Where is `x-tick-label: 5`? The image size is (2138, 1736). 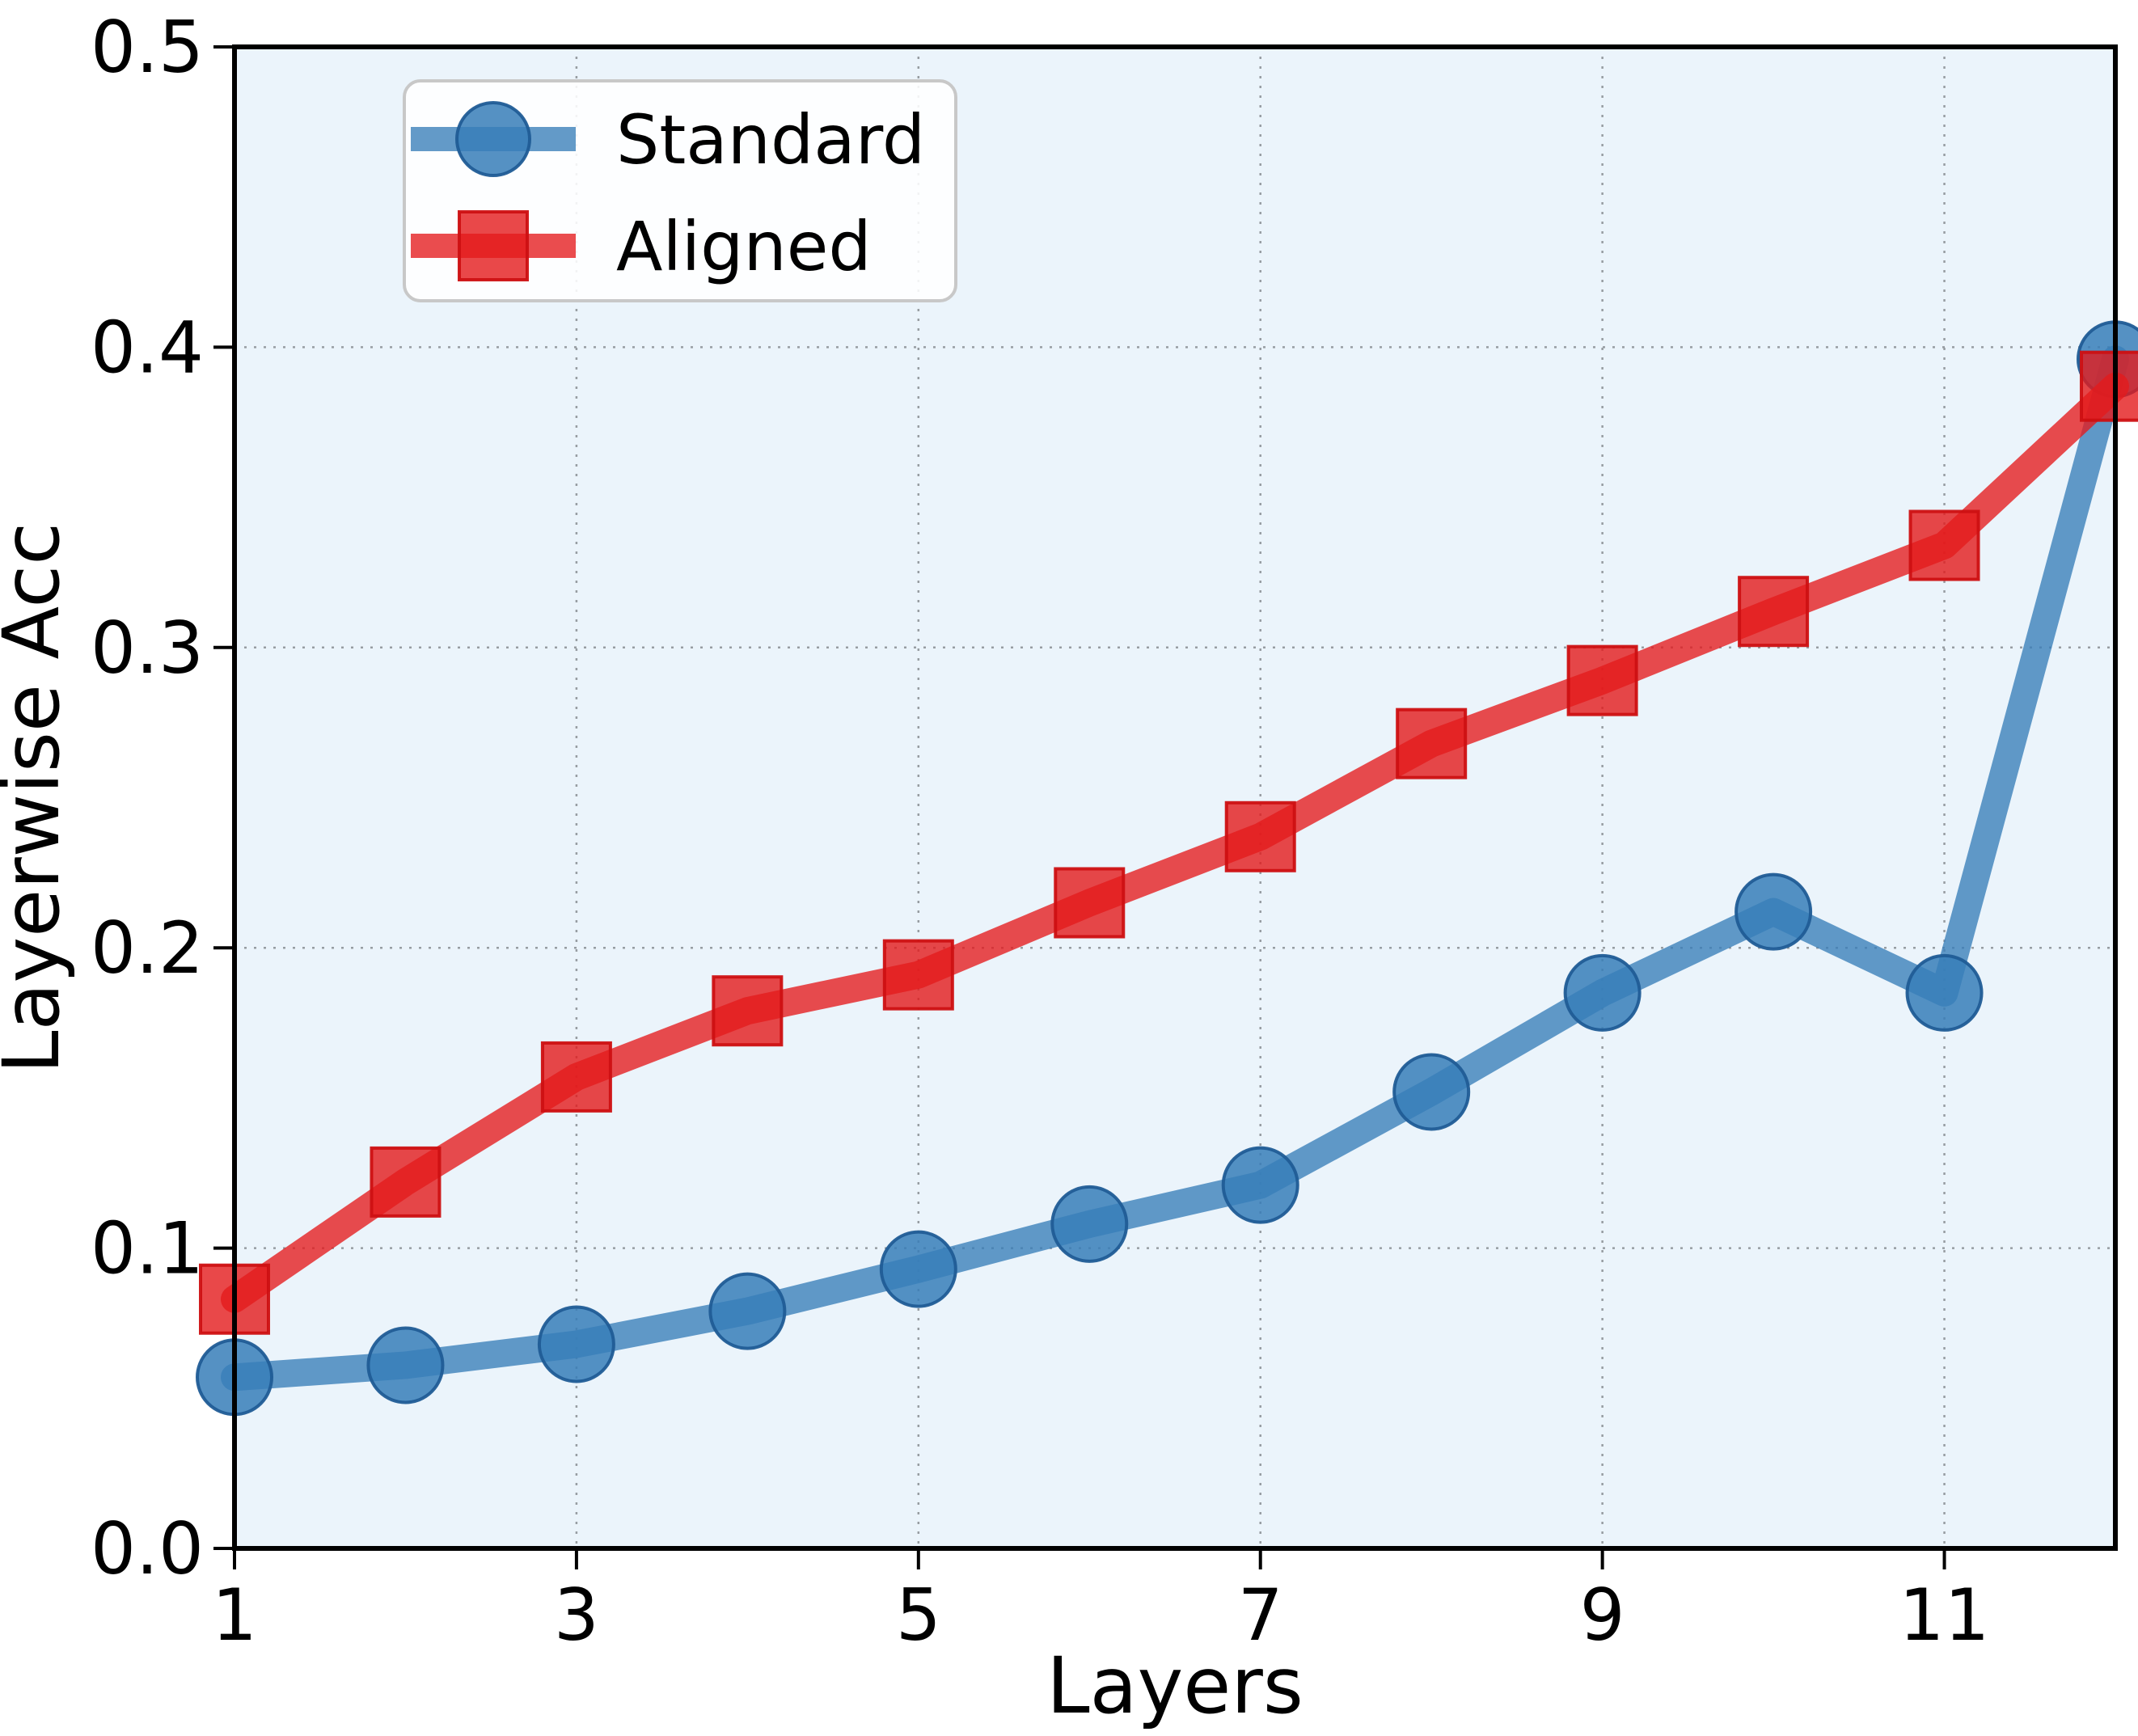
x-tick-label: 5 is located at coordinates (918, 1615).